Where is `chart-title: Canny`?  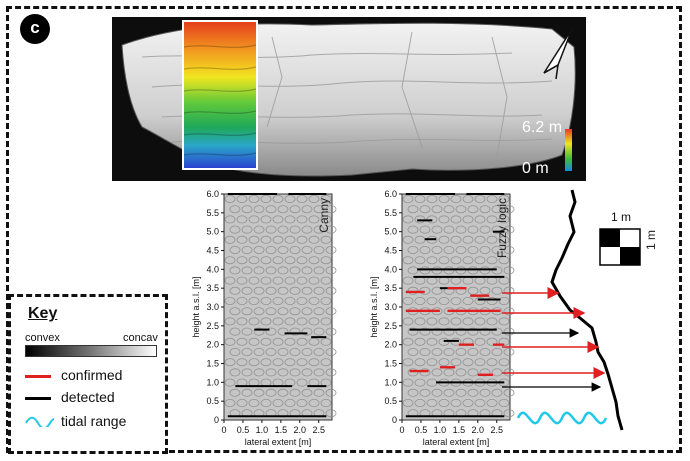 chart-title: Canny is located at coordinates (324, 215).